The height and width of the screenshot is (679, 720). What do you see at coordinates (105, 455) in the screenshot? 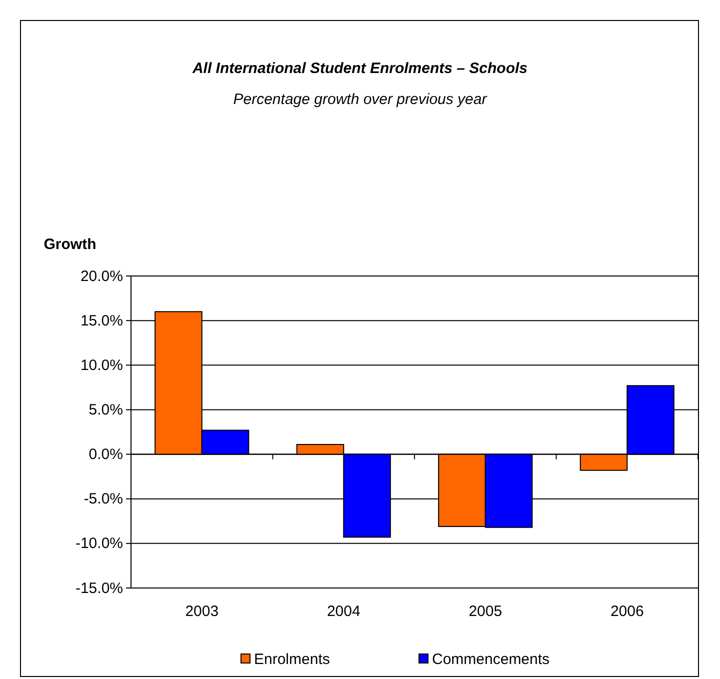
I see `y-tick-label: 0.0%` at bounding box center [105, 455].